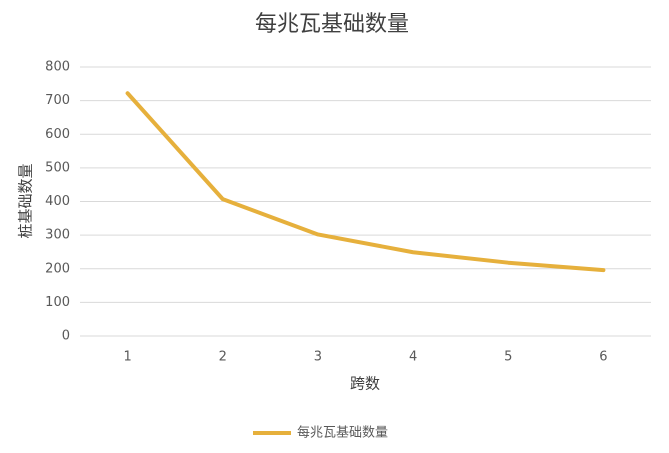 The width and height of the screenshot is (669, 453). What do you see at coordinates (413, 357) in the screenshot?
I see `x-tick-label: 4` at bounding box center [413, 357].